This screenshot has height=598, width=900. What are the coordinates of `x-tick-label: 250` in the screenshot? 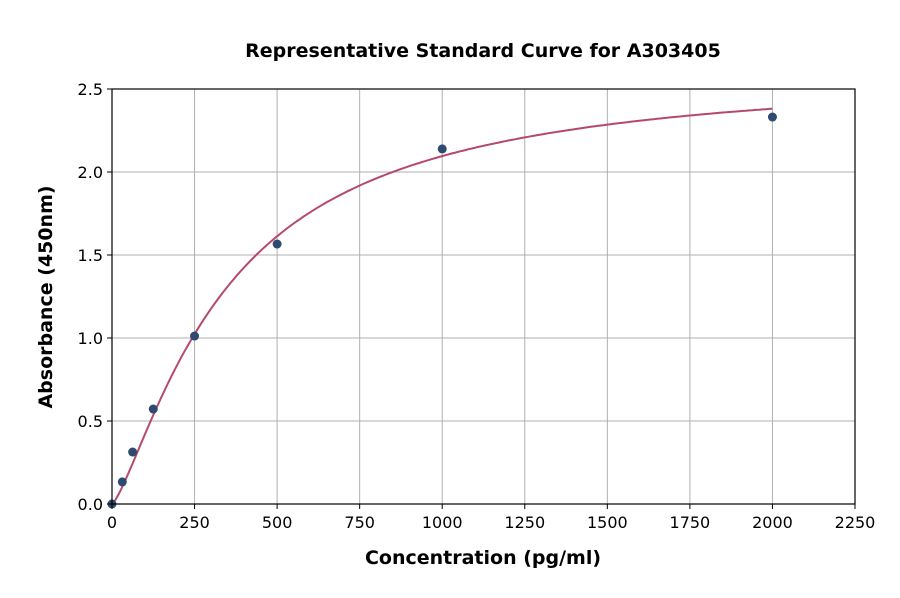 It's located at (194, 522).